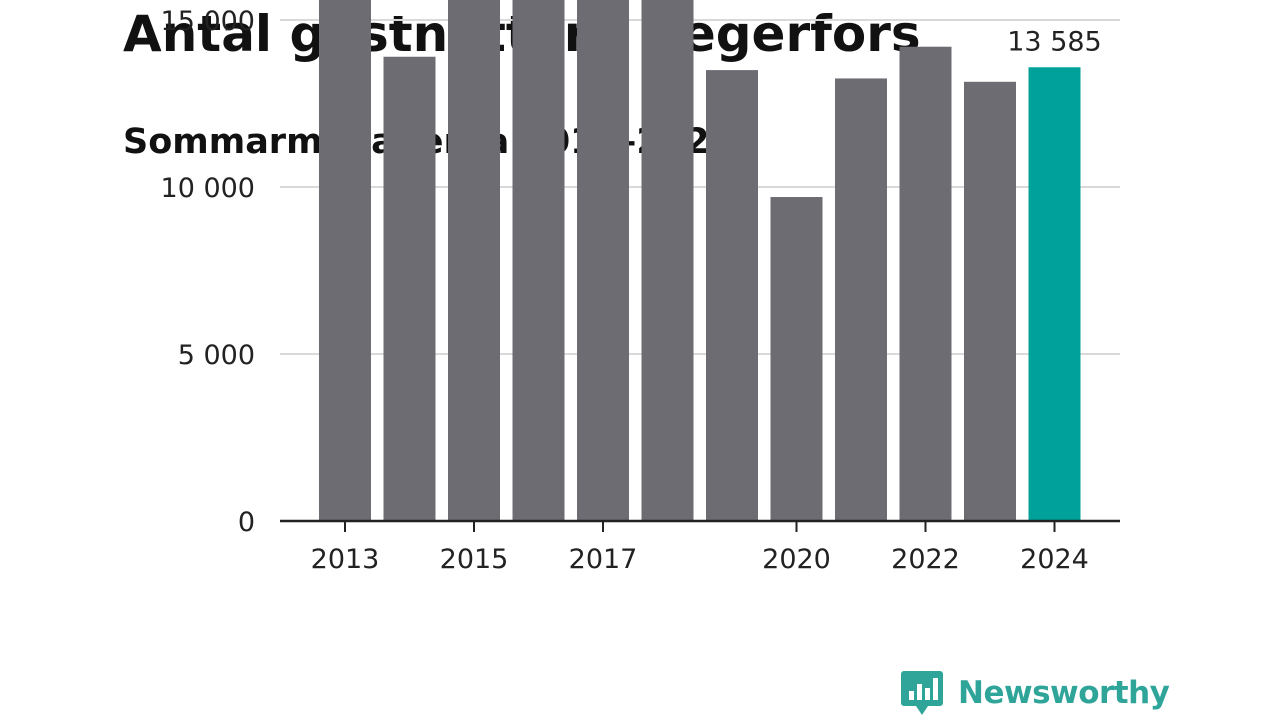 The height and width of the screenshot is (720, 1280). What do you see at coordinates (922, 693) in the screenshot?
I see `newsworthy-logo-icon` at bounding box center [922, 693].